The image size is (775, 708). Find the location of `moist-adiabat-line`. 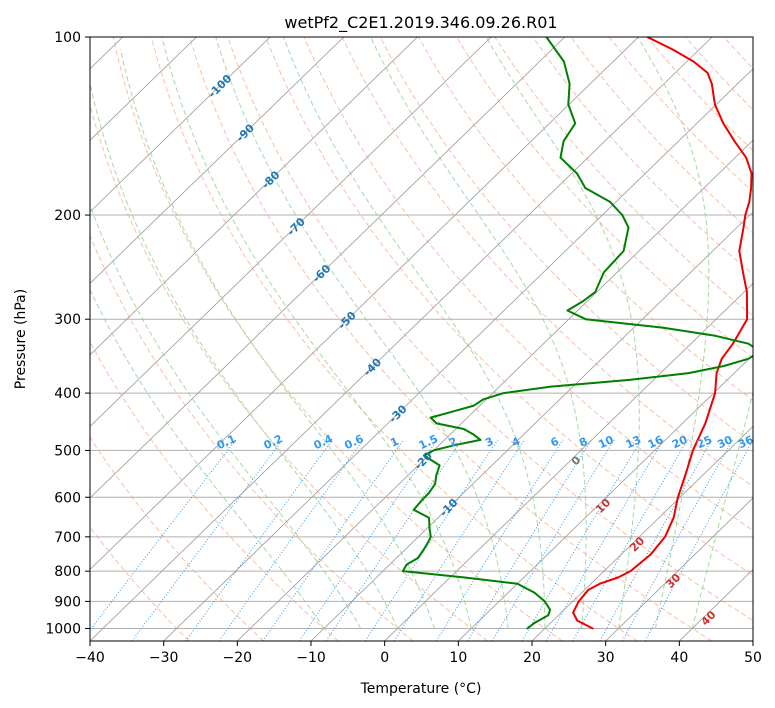

moist-adiabat-line is located at coordinates (722, 509).